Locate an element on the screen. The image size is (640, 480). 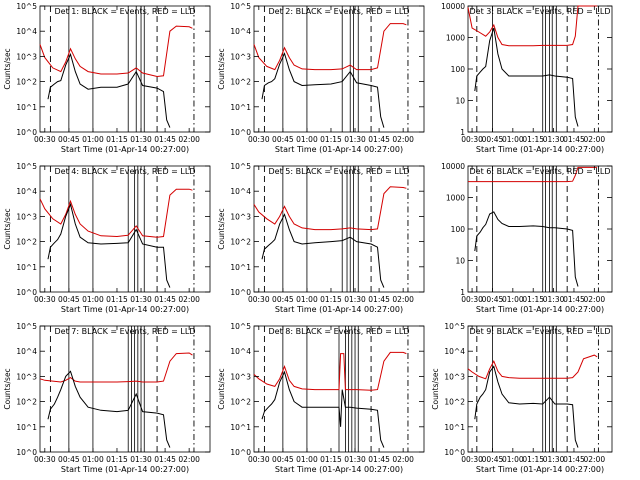
panel-title: Det 6: BLACK = Events, RED = LLD is located at coordinates (540, 171).